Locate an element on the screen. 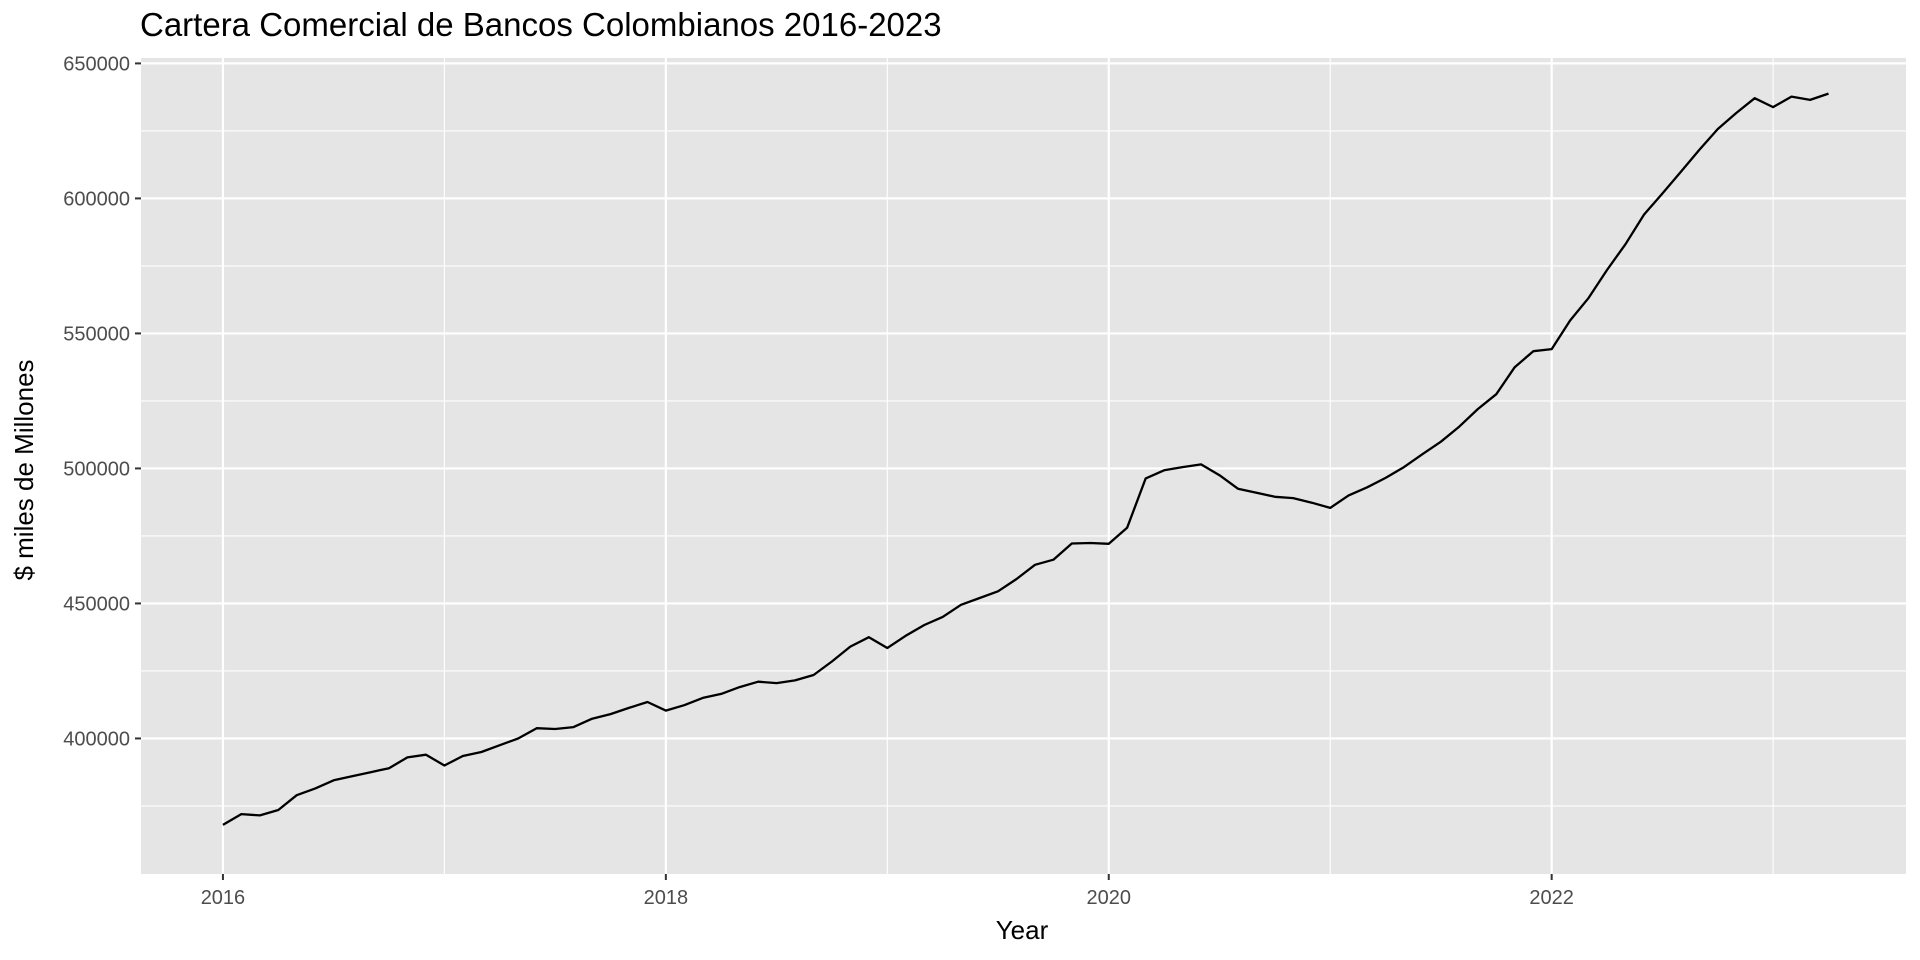  x-axis-ticks: 2016 2018 2020 2022 is located at coordinates (887, 891).